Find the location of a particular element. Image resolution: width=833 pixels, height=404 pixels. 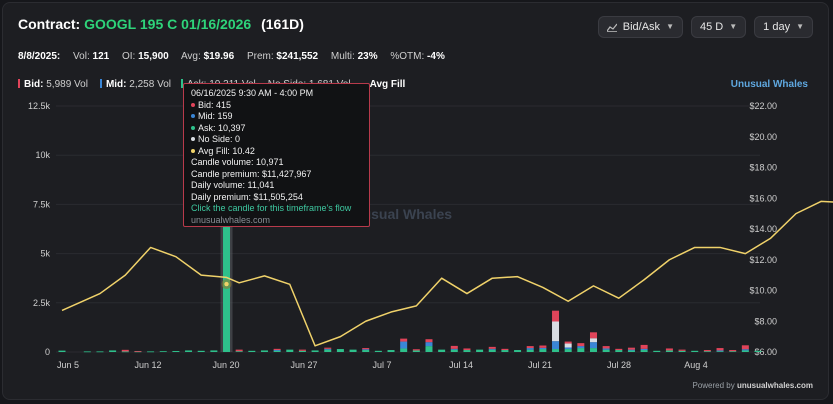

chevron-down-icon: ▼ is located at coordinates (670, 26).